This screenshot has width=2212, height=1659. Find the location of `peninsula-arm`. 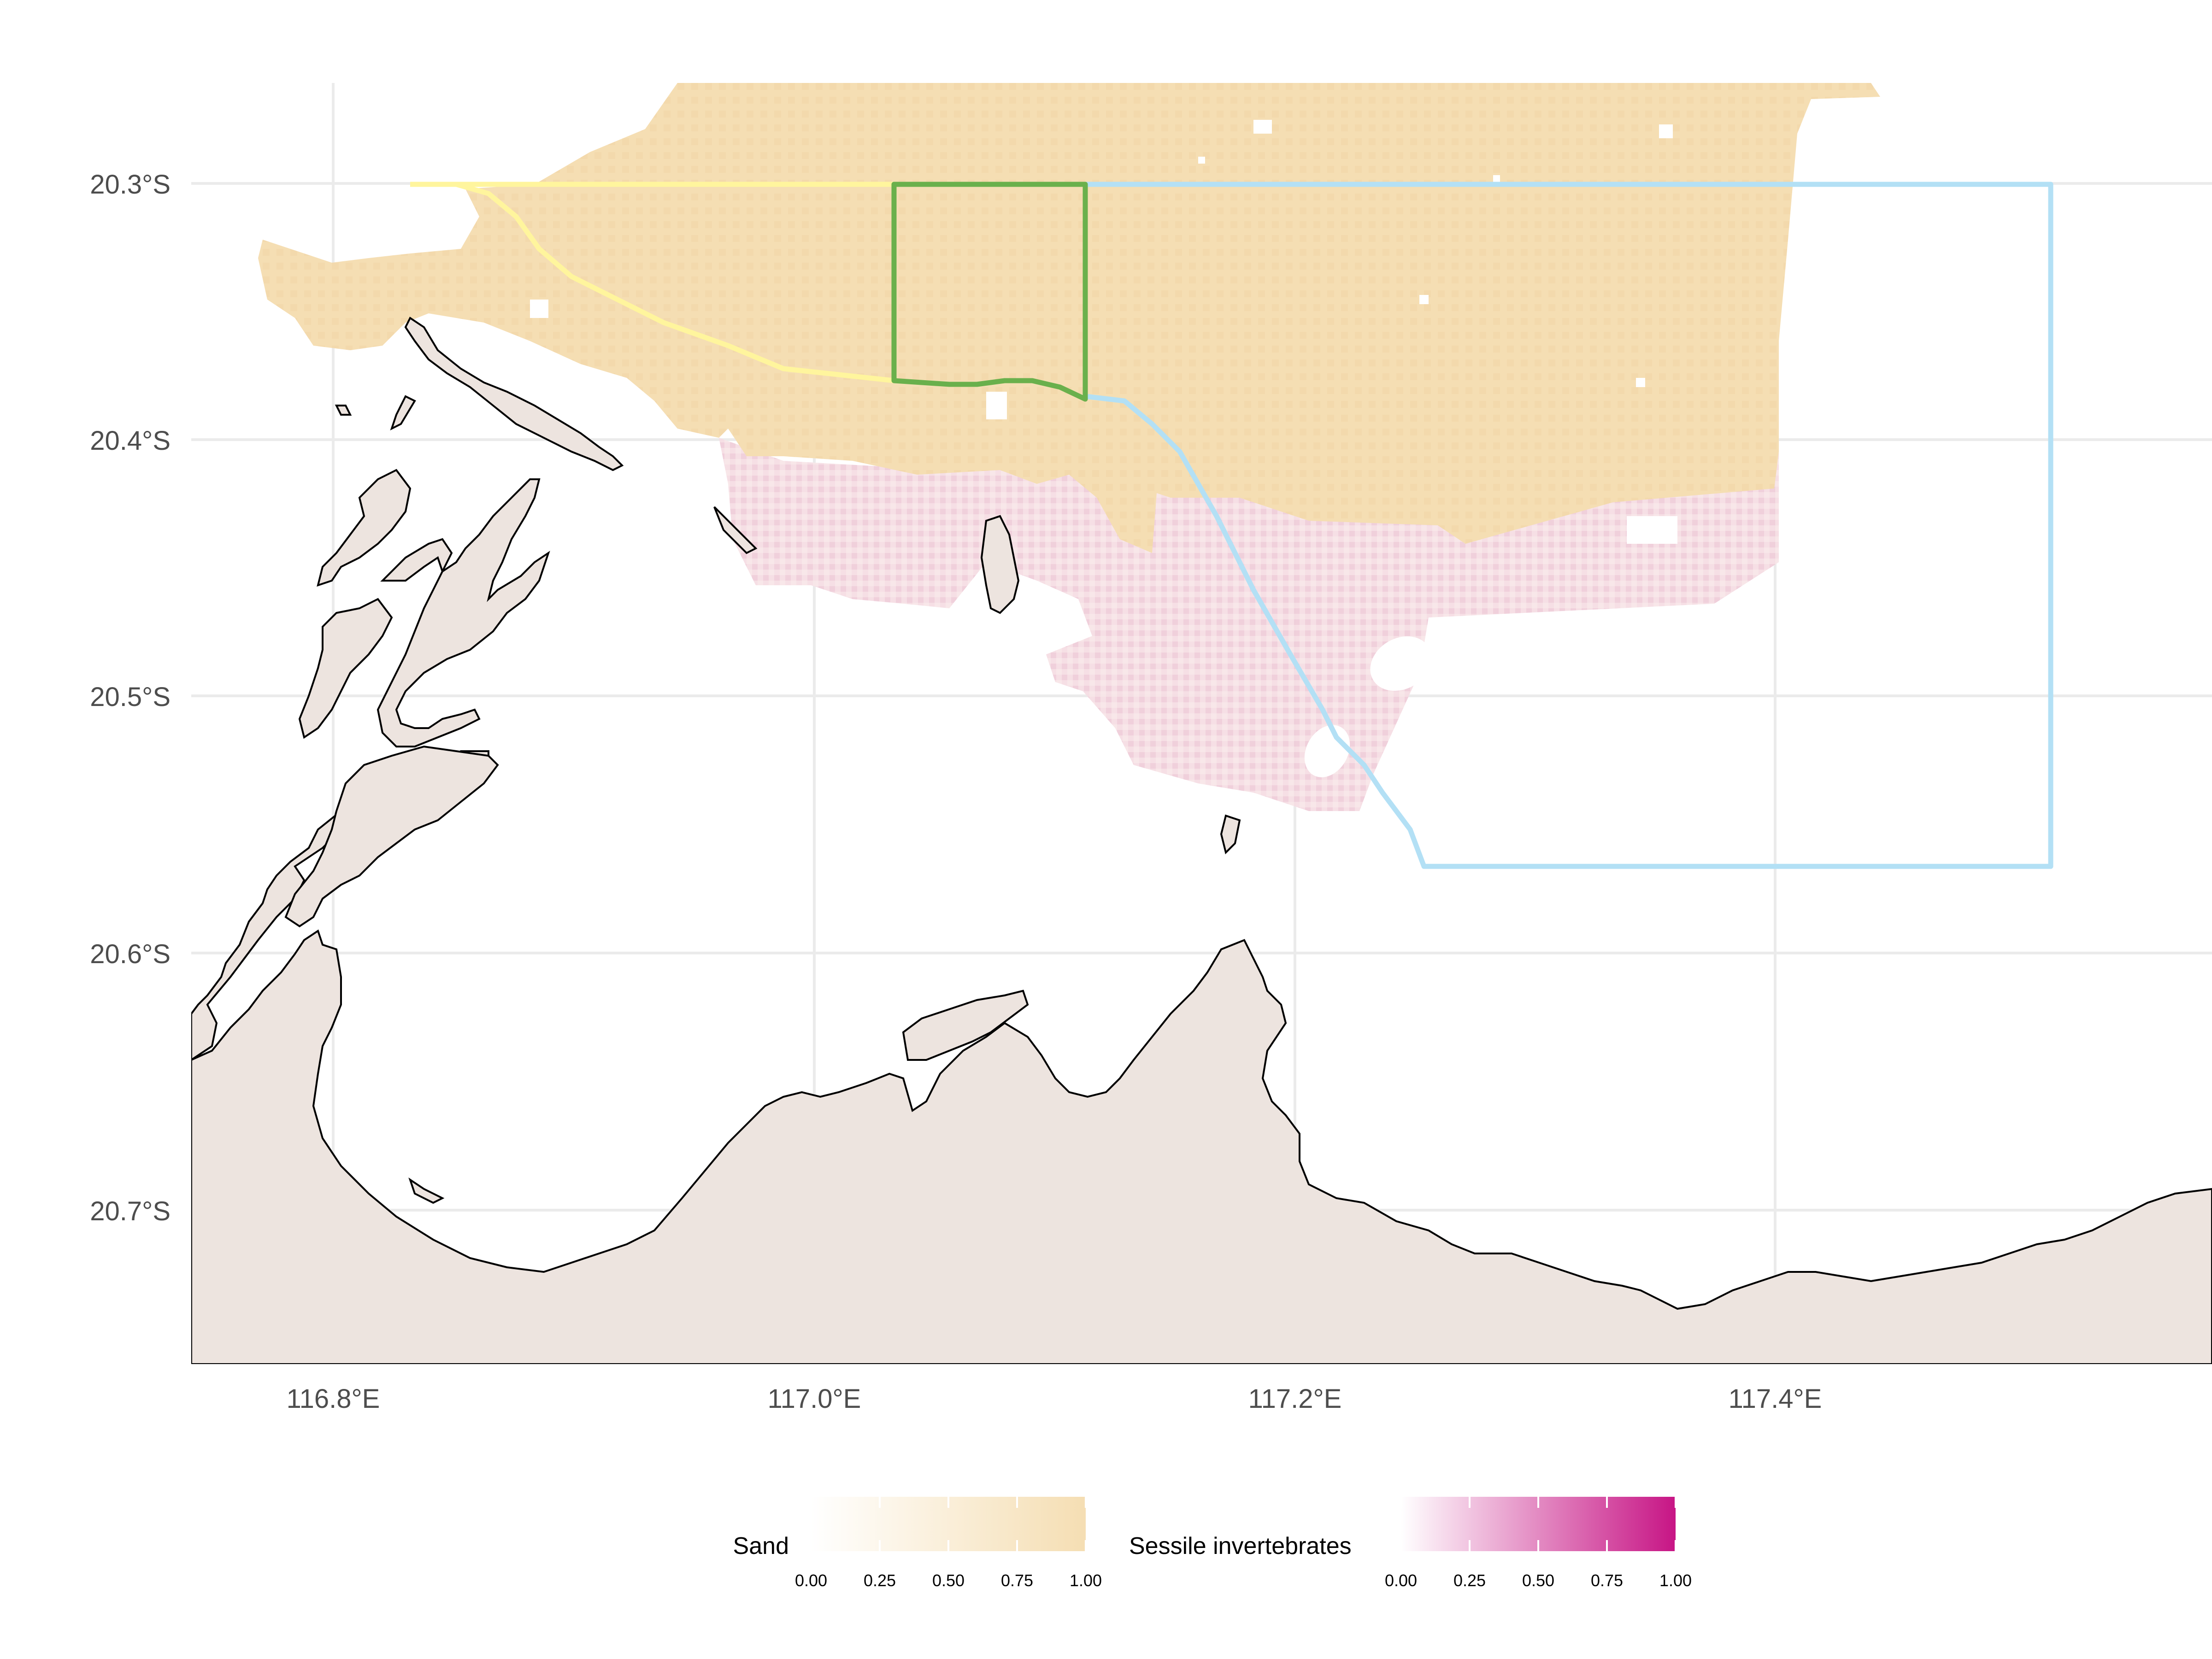

peninsula-arm is located at coordinates (391, 836).